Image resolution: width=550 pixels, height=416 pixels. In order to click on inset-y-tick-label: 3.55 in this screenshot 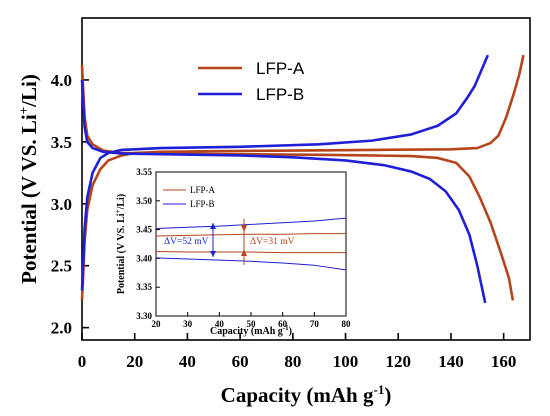, I will do `click(144, 172)`.